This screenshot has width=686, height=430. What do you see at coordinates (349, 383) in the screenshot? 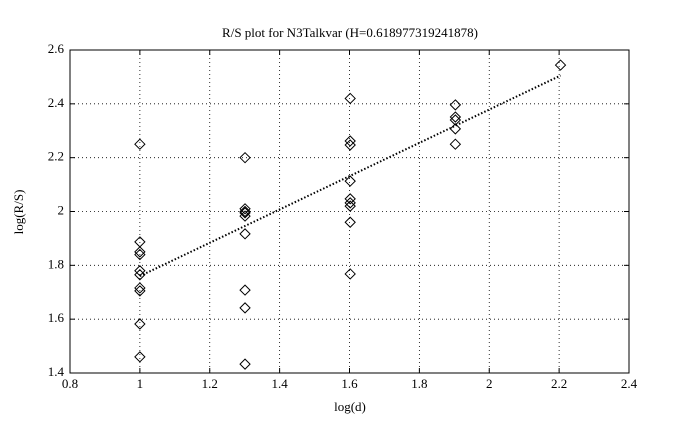
I see `x-tick-label: 1.6` at bounding box center [349, 383].